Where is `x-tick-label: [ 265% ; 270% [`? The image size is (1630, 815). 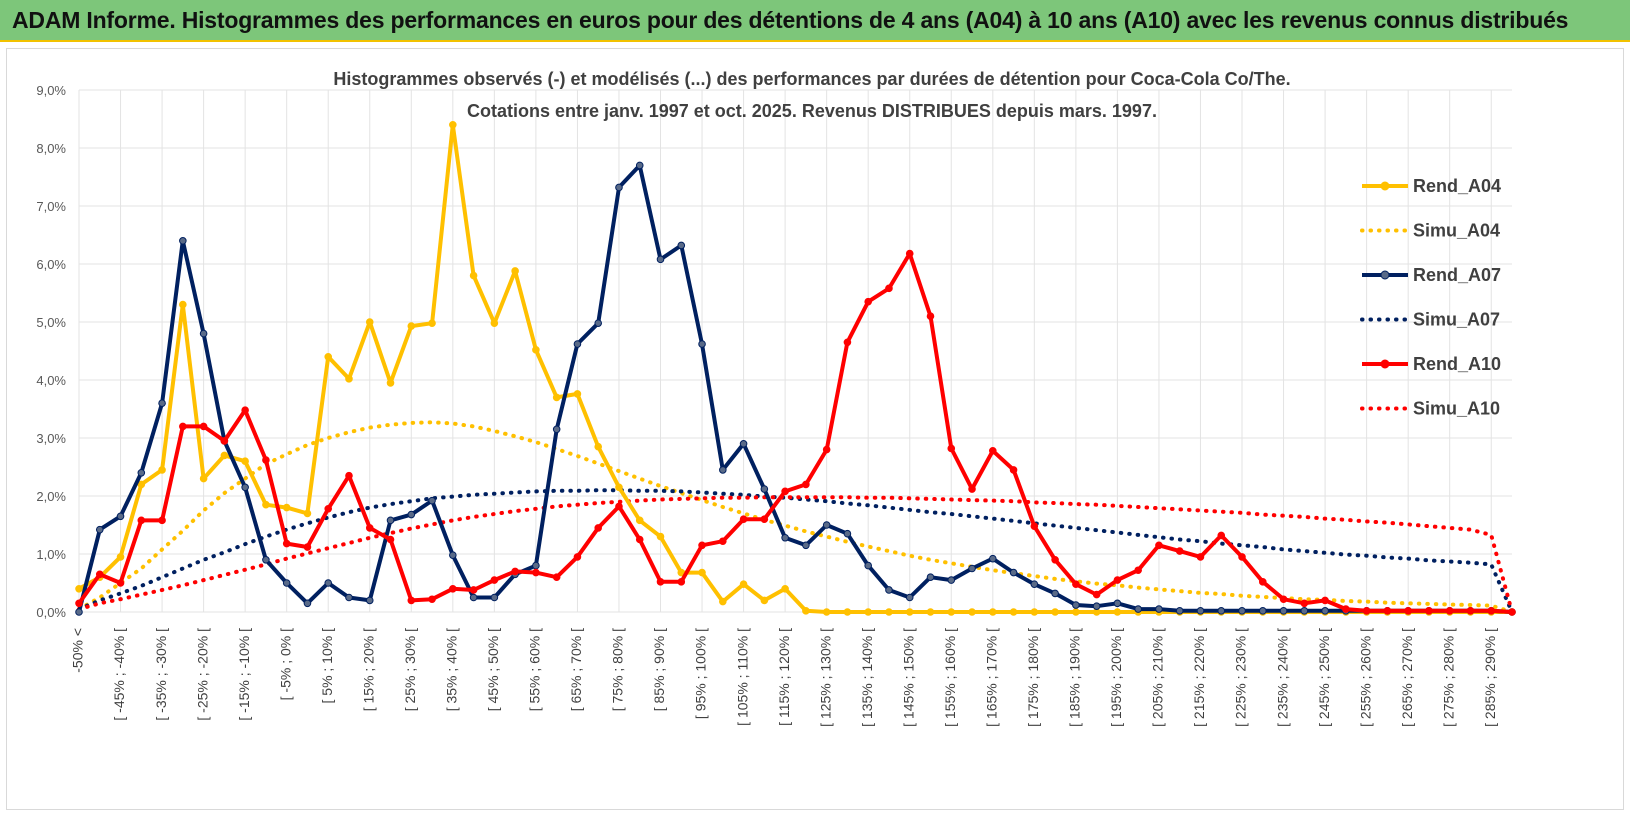 x-tick-label: [ 265% ; 270% [ is located at coordinates (1407, 677).